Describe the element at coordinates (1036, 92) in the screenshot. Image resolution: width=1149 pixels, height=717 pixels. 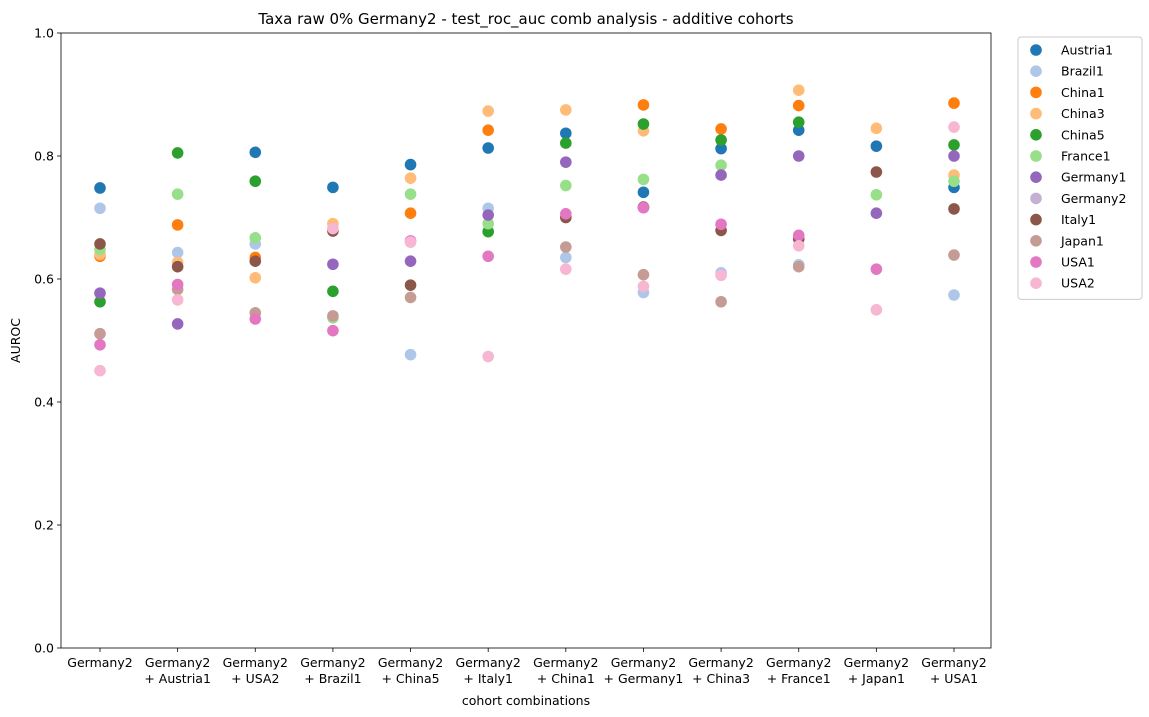
I see `legend-marker-china1` at that location.